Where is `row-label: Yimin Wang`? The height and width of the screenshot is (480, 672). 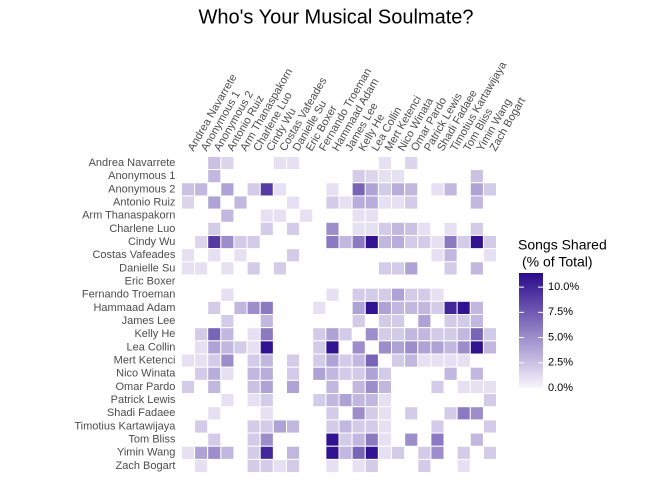 row-label: Yimin Wang is located at coordinates (146, 453).